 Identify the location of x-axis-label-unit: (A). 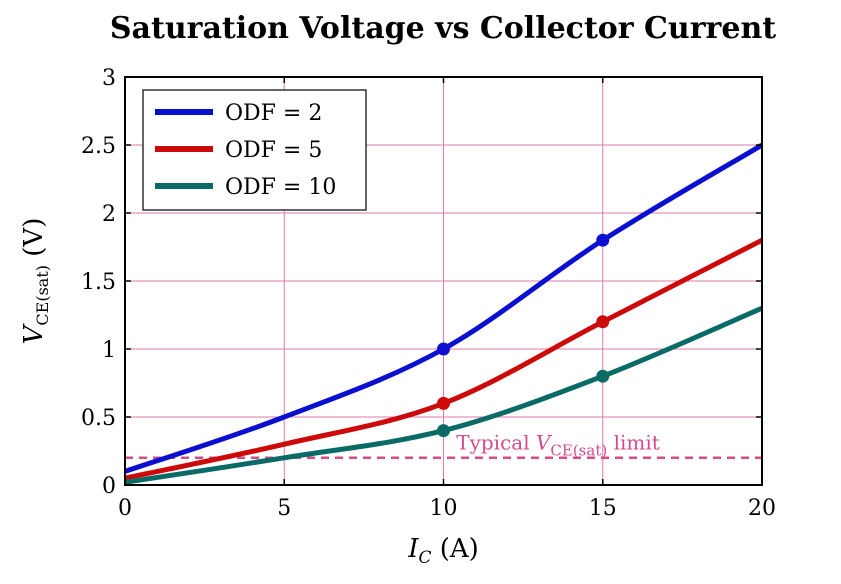
(454, 549).